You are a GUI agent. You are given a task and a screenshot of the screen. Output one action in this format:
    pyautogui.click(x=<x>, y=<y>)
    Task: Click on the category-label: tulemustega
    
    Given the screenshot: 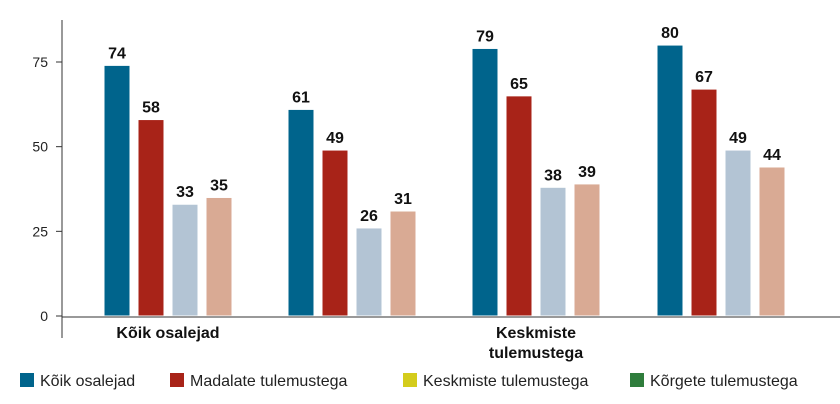 What is the action you would take?
    pyautogui.click(x=536, y=353)
    